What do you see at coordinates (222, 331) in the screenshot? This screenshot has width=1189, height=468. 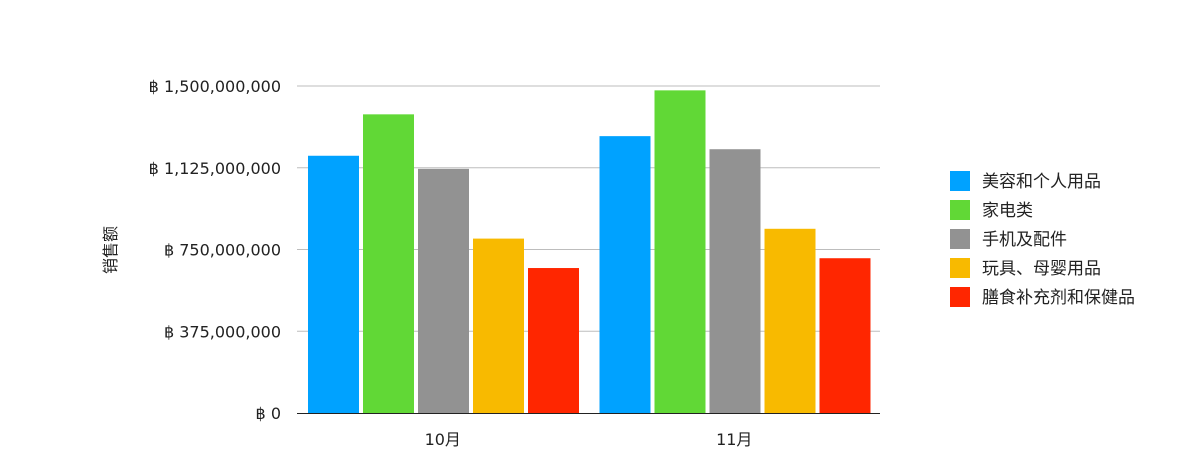 I see `y-tick-label: ฿ 375,000,000` at bounding box center [222, 331].